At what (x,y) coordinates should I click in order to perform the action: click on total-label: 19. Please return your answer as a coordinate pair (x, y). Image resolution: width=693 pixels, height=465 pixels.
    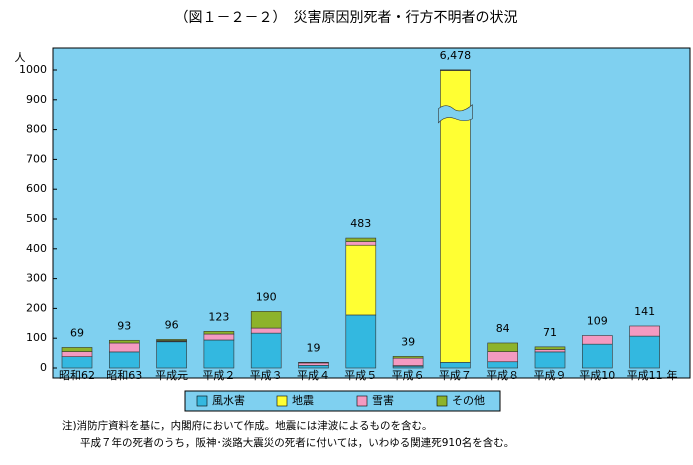
    Looking at the image, I should click on (314, 347).